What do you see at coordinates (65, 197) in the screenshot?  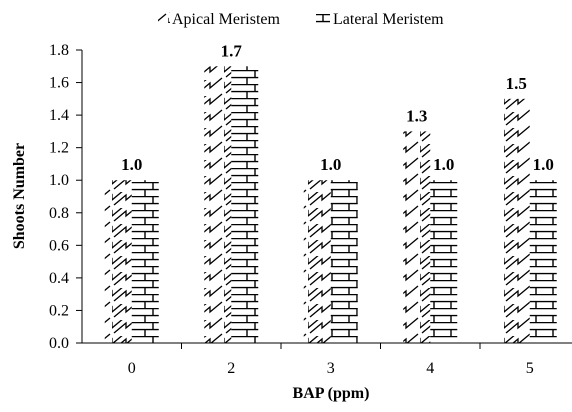 I see `y-axis: 0.0 0.2 0.4 0.6 0.8 1.0 1.2 1.4 1.6 1.8` at bounding box center [65, 197].